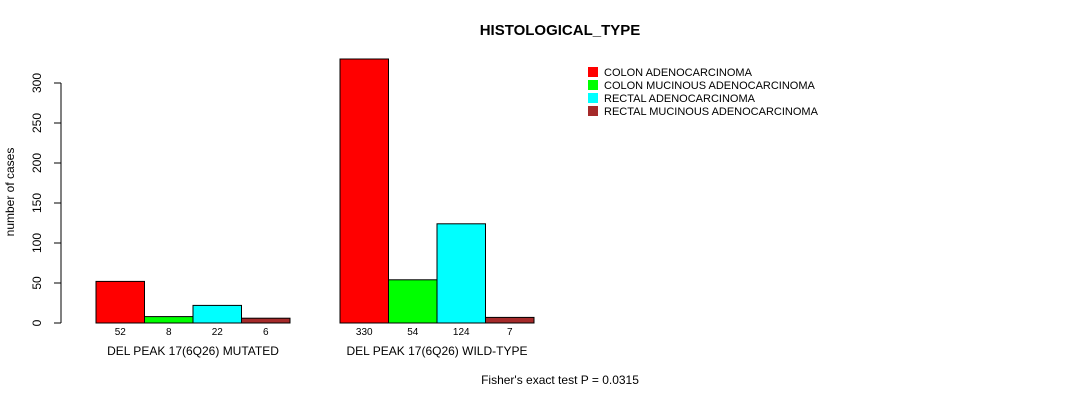 The image size is (1090, 400). Describe the element at coordinates (680, 99) in the screenshot. I see `legend-label: RECTAL ADENOCARCINOMA` at that location.